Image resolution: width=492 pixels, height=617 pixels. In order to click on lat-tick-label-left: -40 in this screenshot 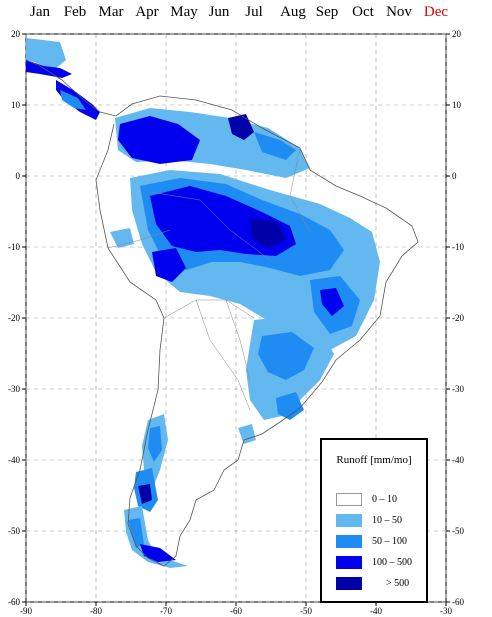, I will do `click(14, 460)`.